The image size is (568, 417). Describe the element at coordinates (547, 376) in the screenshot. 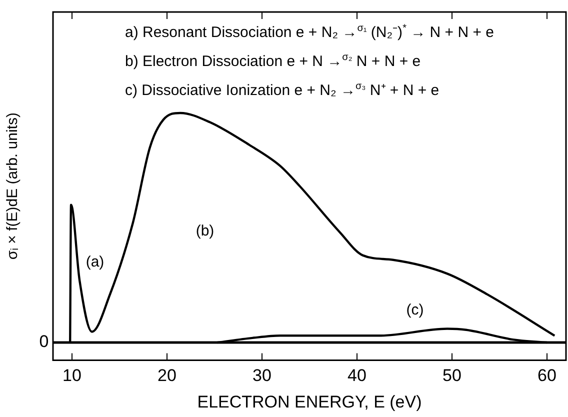

I see `x-tick-label: 60` at that location.